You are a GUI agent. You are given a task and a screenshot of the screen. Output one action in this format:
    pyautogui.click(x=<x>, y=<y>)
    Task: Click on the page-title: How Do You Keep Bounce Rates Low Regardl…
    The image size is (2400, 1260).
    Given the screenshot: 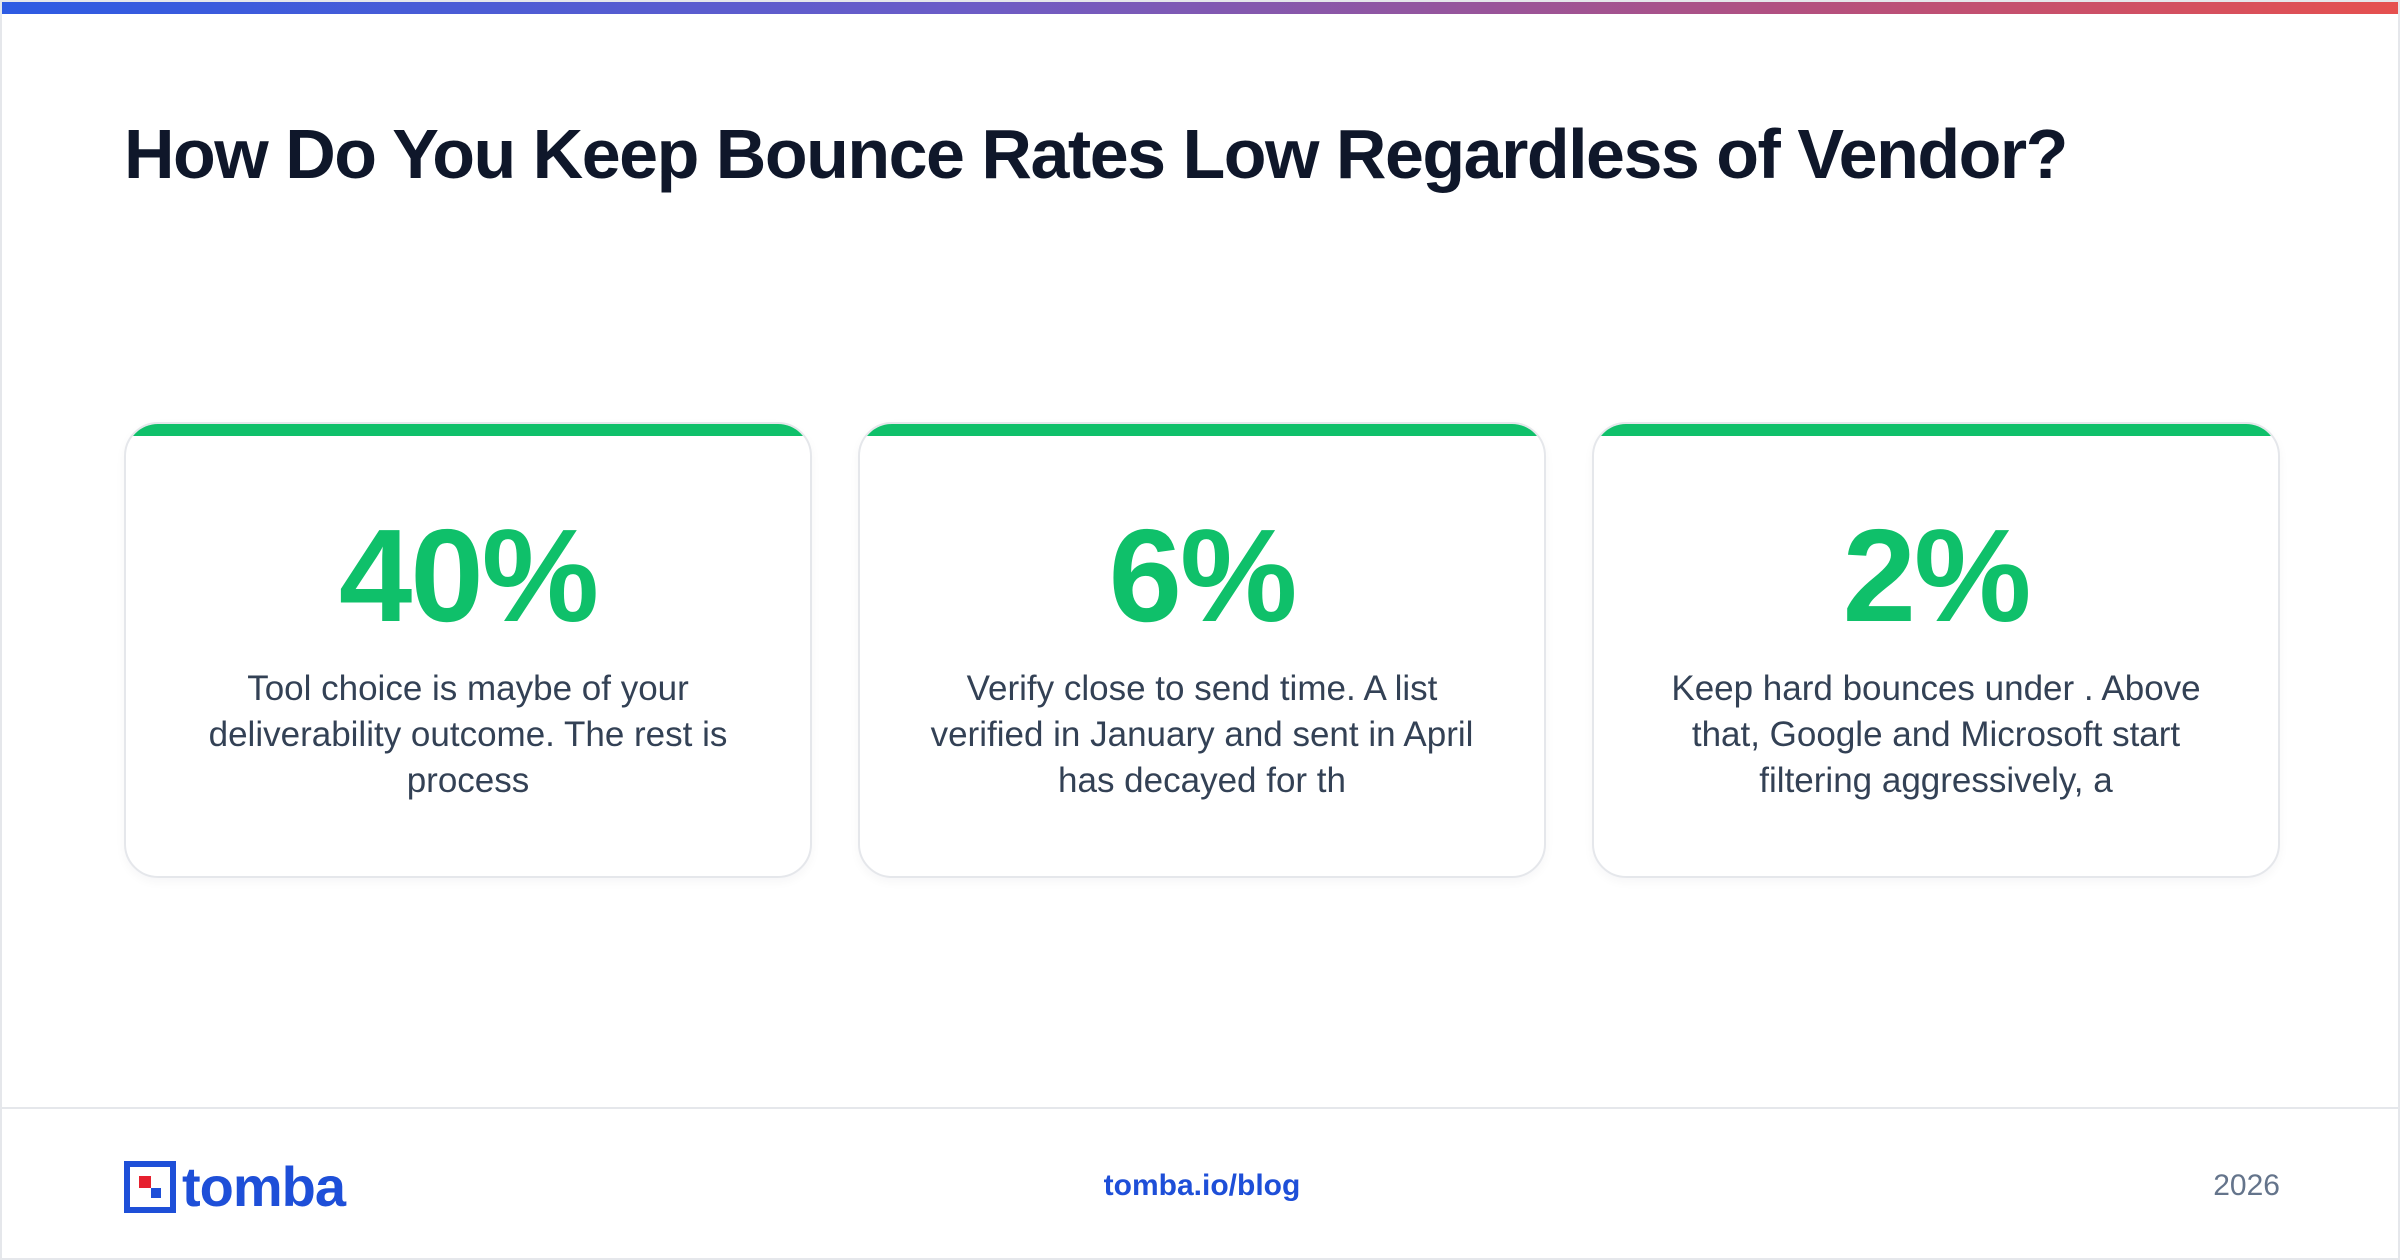 What is the action you would take?
    pyautogui.click(x=1096, y=154)
    